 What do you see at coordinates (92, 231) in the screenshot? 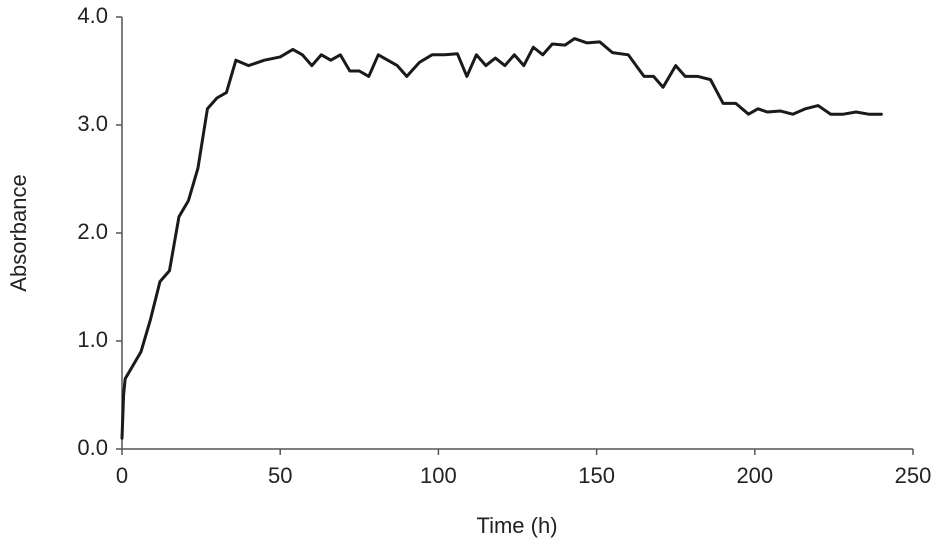
I see `y-tick-label: 2.0` at bounding box center [92, 231].